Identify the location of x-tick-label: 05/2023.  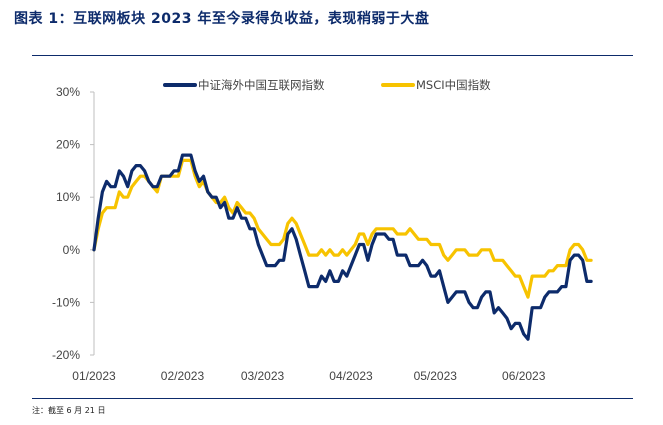
(436, 376).